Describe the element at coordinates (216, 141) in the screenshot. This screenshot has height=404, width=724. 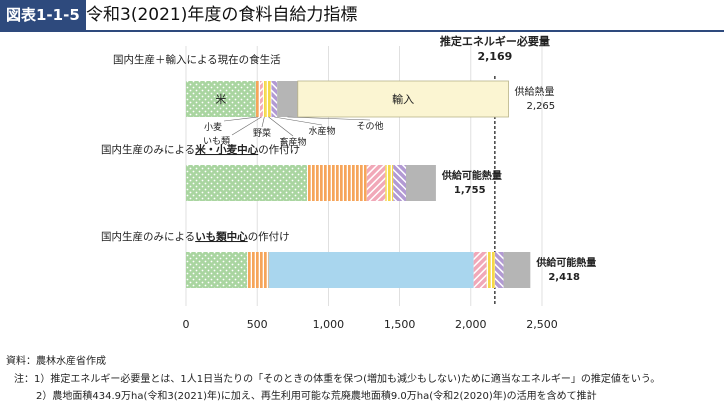
I see `callout-label: いも類` at that location.